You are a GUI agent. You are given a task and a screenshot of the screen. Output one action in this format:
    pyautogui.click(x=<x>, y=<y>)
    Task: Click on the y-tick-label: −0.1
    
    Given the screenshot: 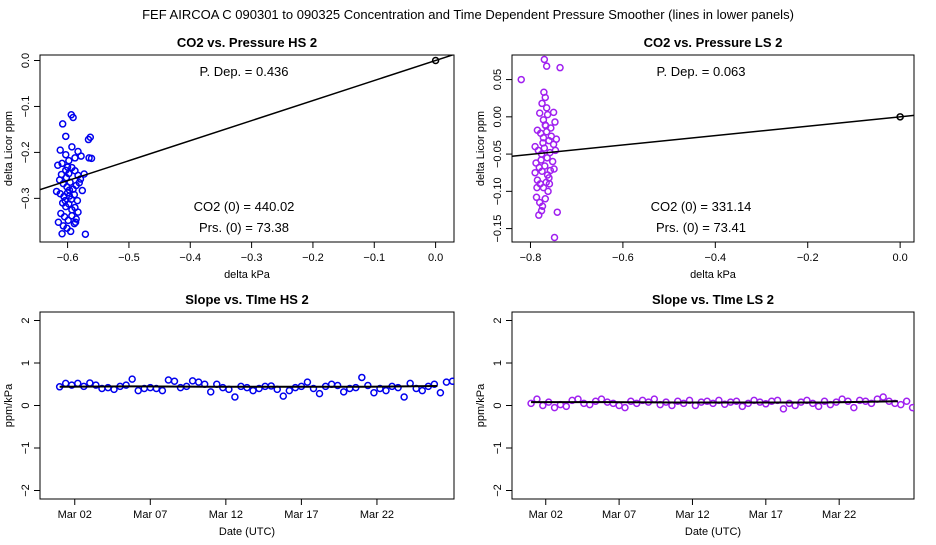 What is the action you would take?
    pyautogui.click(x=26, y=107)
    